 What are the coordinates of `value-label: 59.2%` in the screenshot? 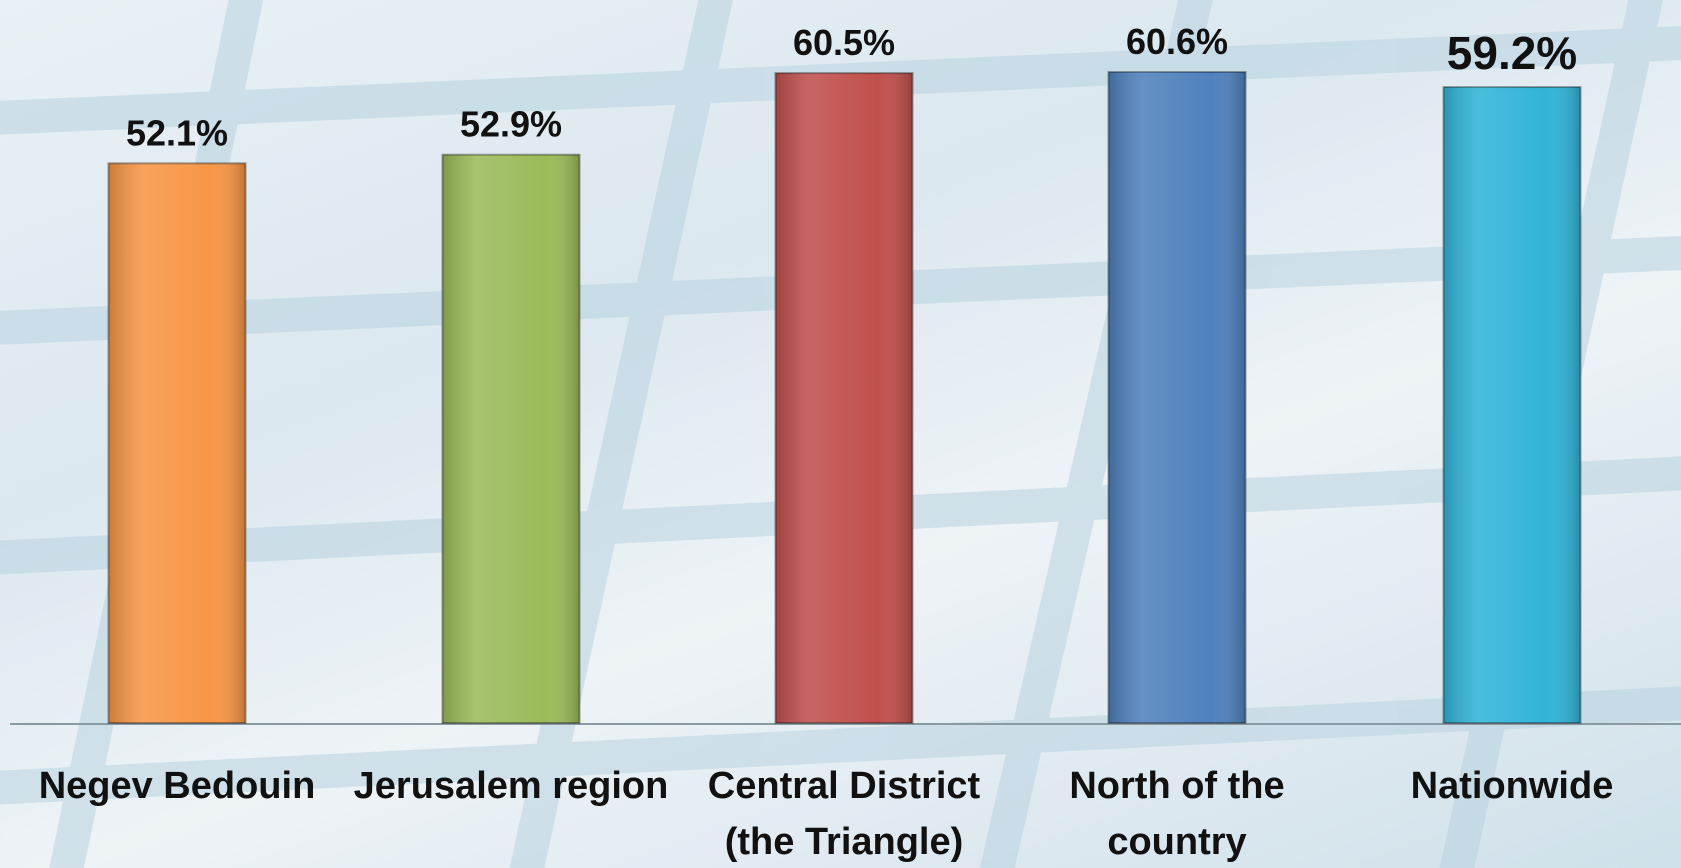 It's located at (1512, 53).